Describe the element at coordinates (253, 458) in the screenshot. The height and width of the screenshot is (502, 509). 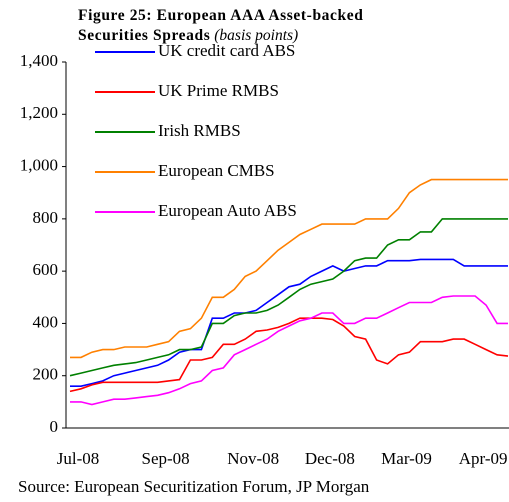
I see `x-tick-label: Nov-08` at that location.